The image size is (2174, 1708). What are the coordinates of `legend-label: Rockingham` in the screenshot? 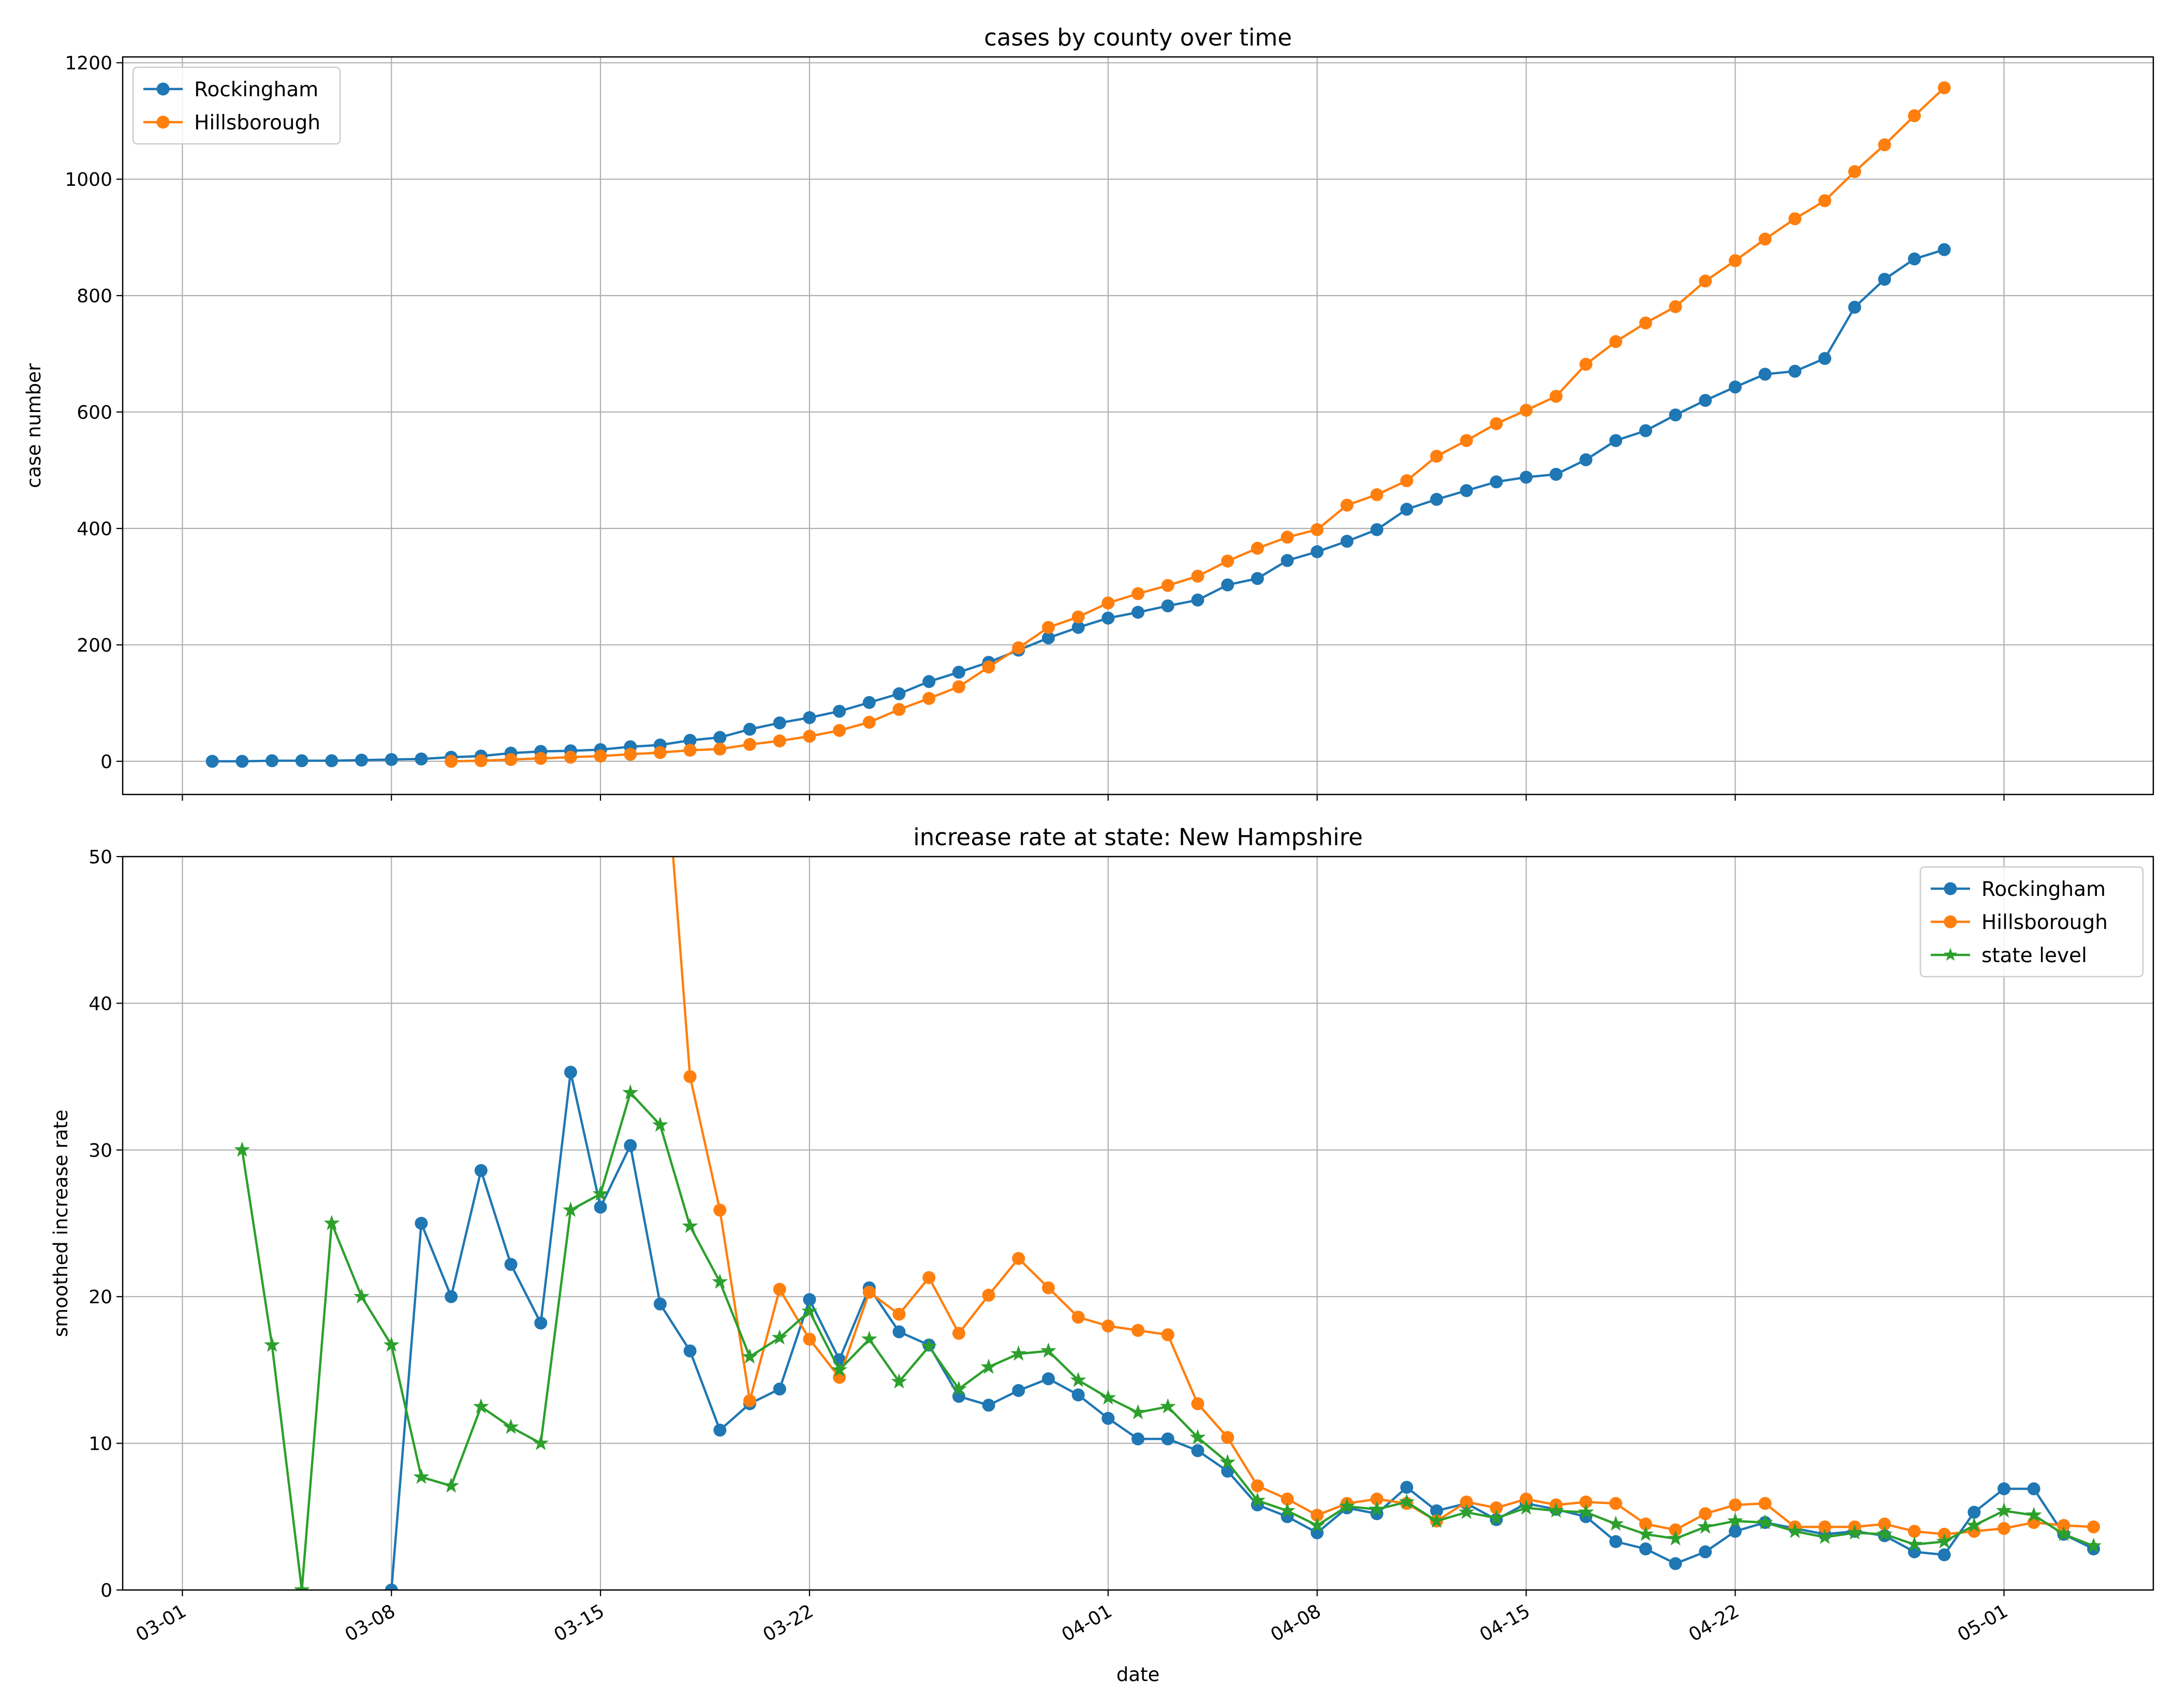 It's located at (256, 89).